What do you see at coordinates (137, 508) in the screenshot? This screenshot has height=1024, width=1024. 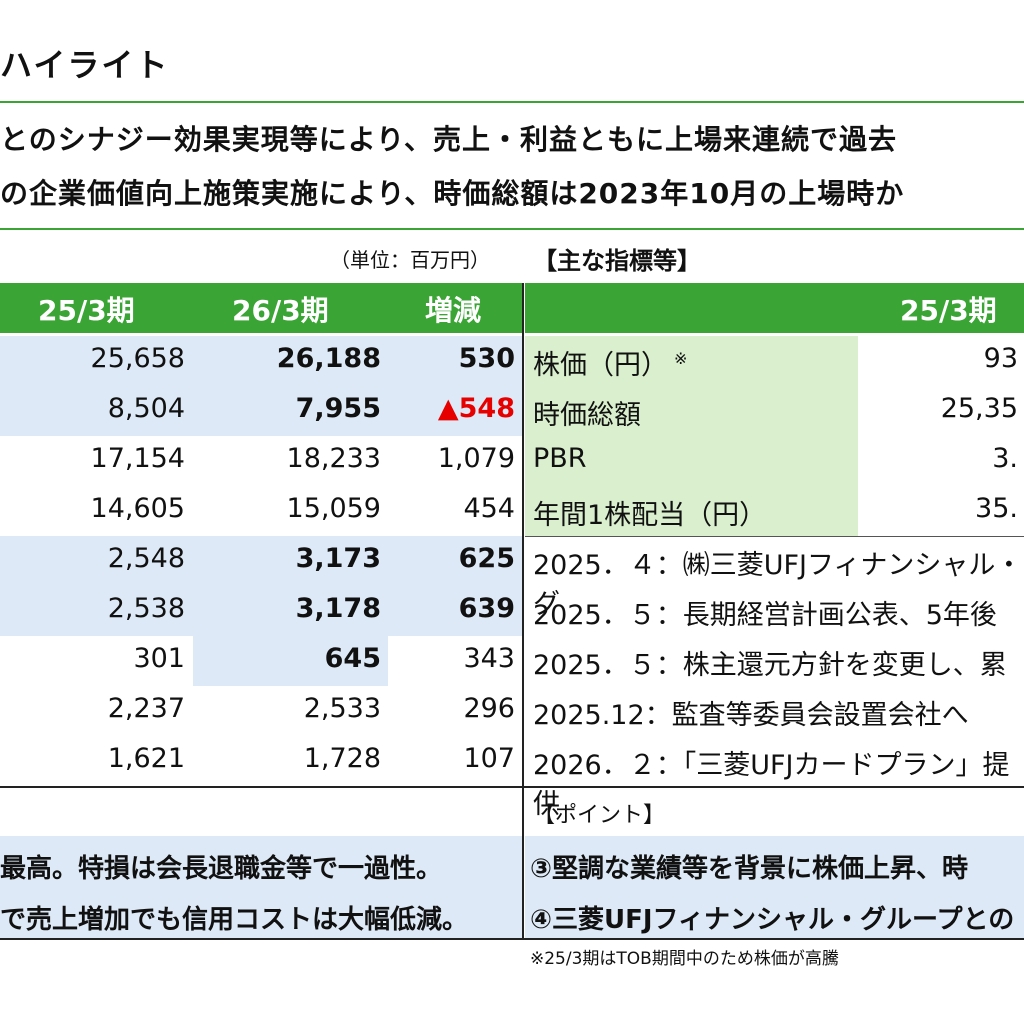 I see `r4-a: 14,605` at bounding box center [137, 508].